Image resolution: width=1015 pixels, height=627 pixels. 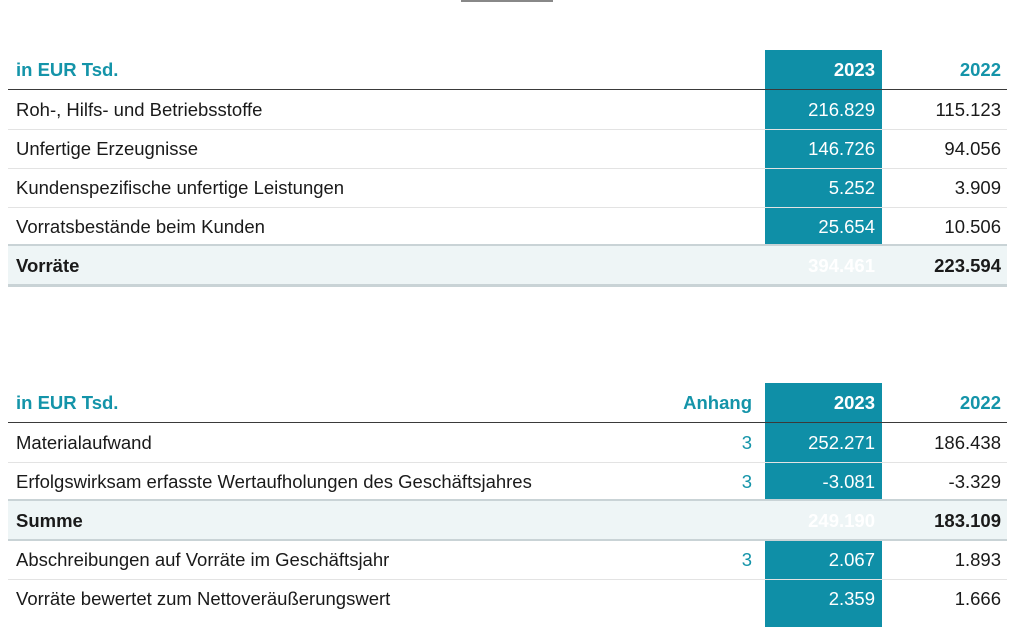 I want to click on value-2022: 1.666, so click(x=977, y=598).